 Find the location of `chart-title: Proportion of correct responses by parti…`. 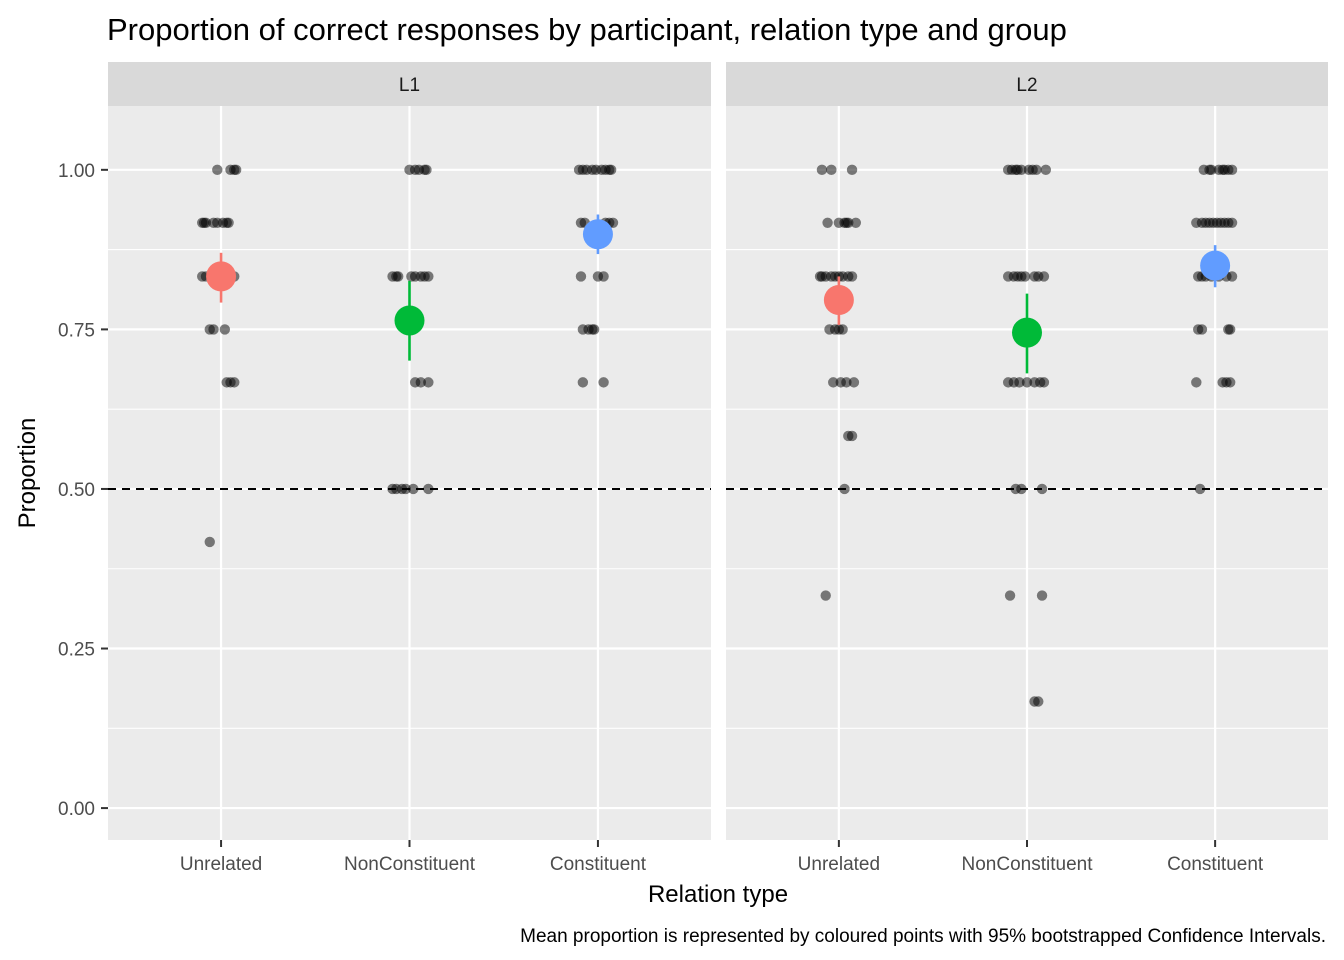

chart-title: Proportion of correct responses by parti… is located at coordinates (587, 29).